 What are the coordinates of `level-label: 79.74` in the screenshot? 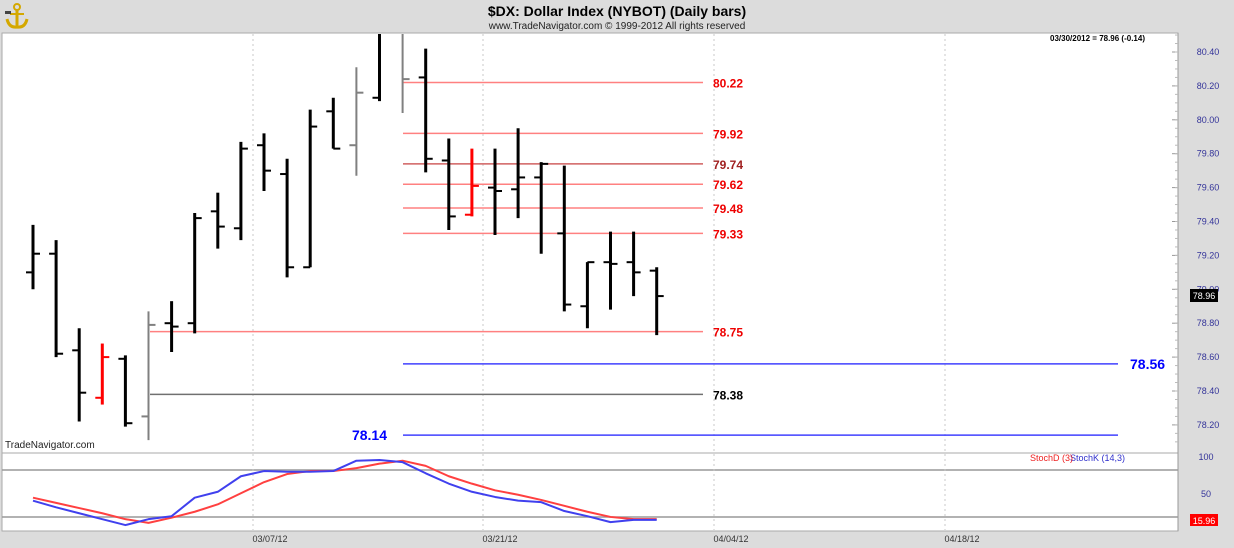 It's located at (728, 165).